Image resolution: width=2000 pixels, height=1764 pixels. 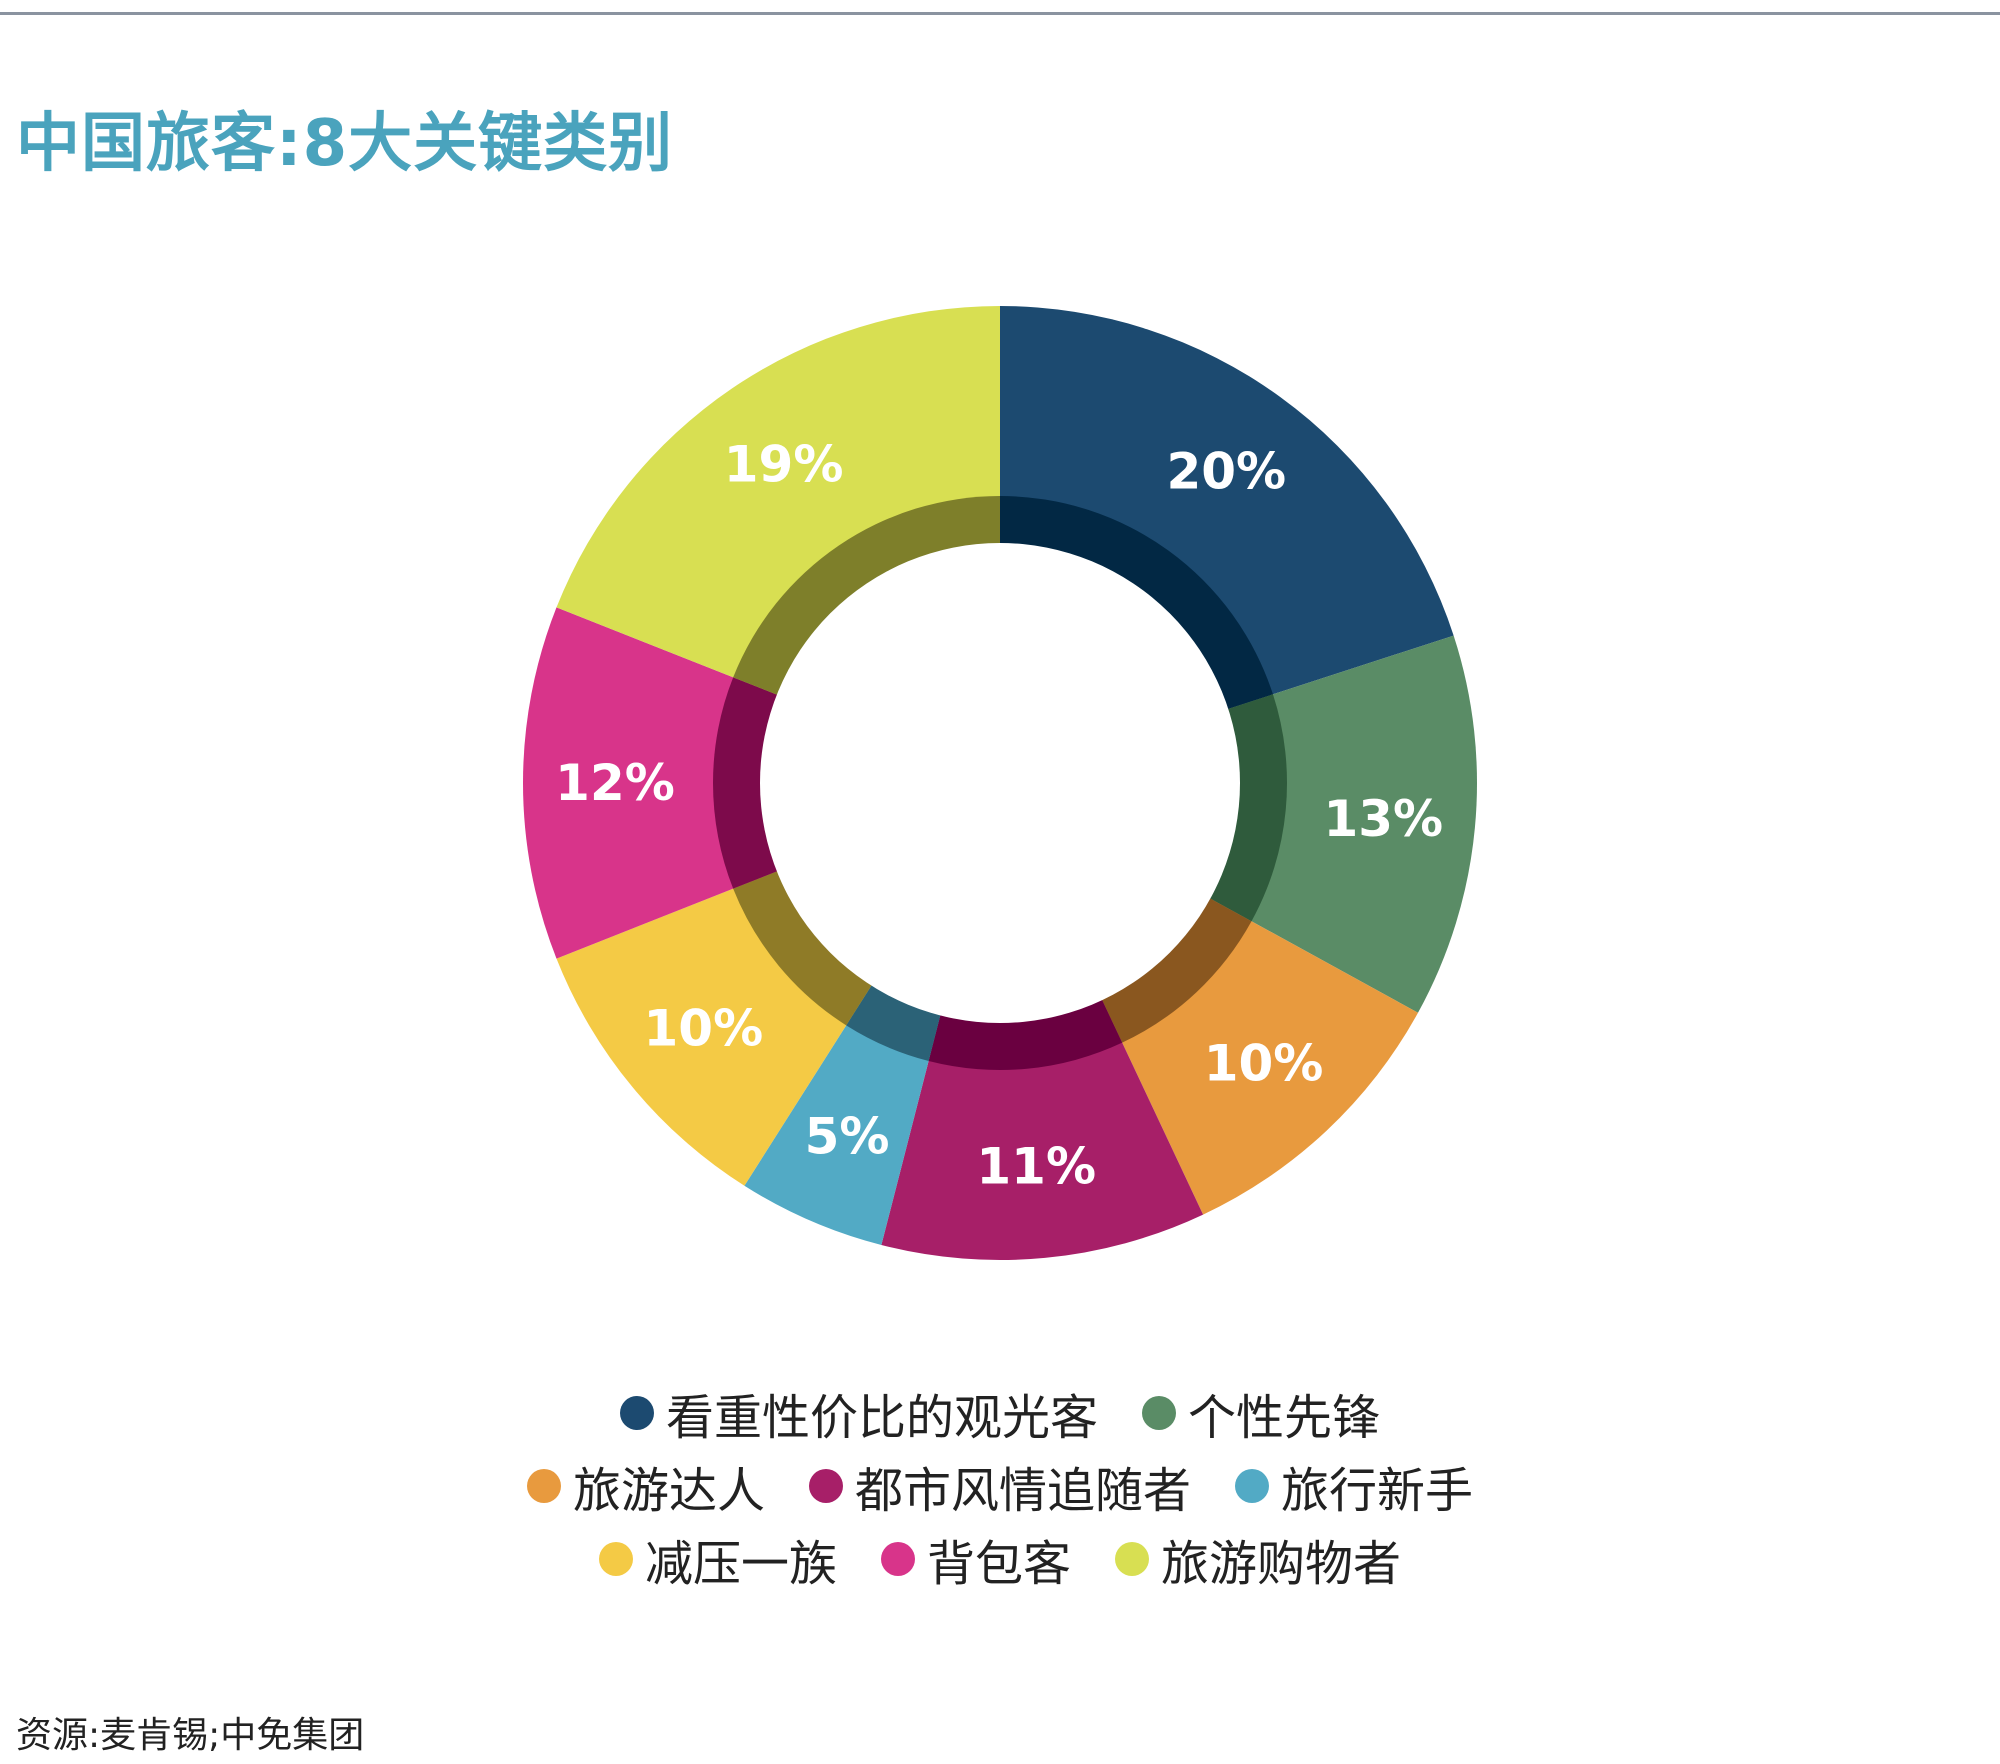 I want to click on legend-label: 旅游购物者, so click(x=1281, y=1563).